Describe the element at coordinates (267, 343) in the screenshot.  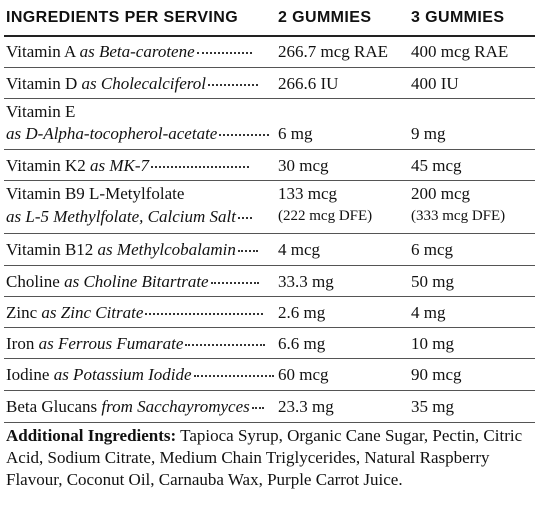
I see `table-row: Iron as Ferrous Fumarate 6.6 mg 10 mg` at that location.